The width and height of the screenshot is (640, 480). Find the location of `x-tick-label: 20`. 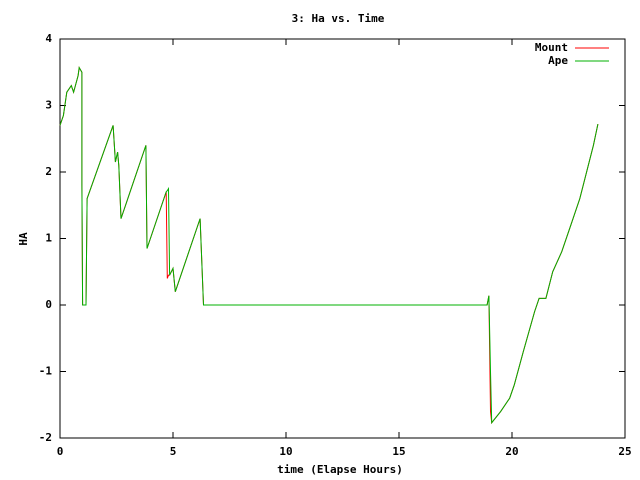

x-tick-label: 20 is located at coordinates (511, 451).